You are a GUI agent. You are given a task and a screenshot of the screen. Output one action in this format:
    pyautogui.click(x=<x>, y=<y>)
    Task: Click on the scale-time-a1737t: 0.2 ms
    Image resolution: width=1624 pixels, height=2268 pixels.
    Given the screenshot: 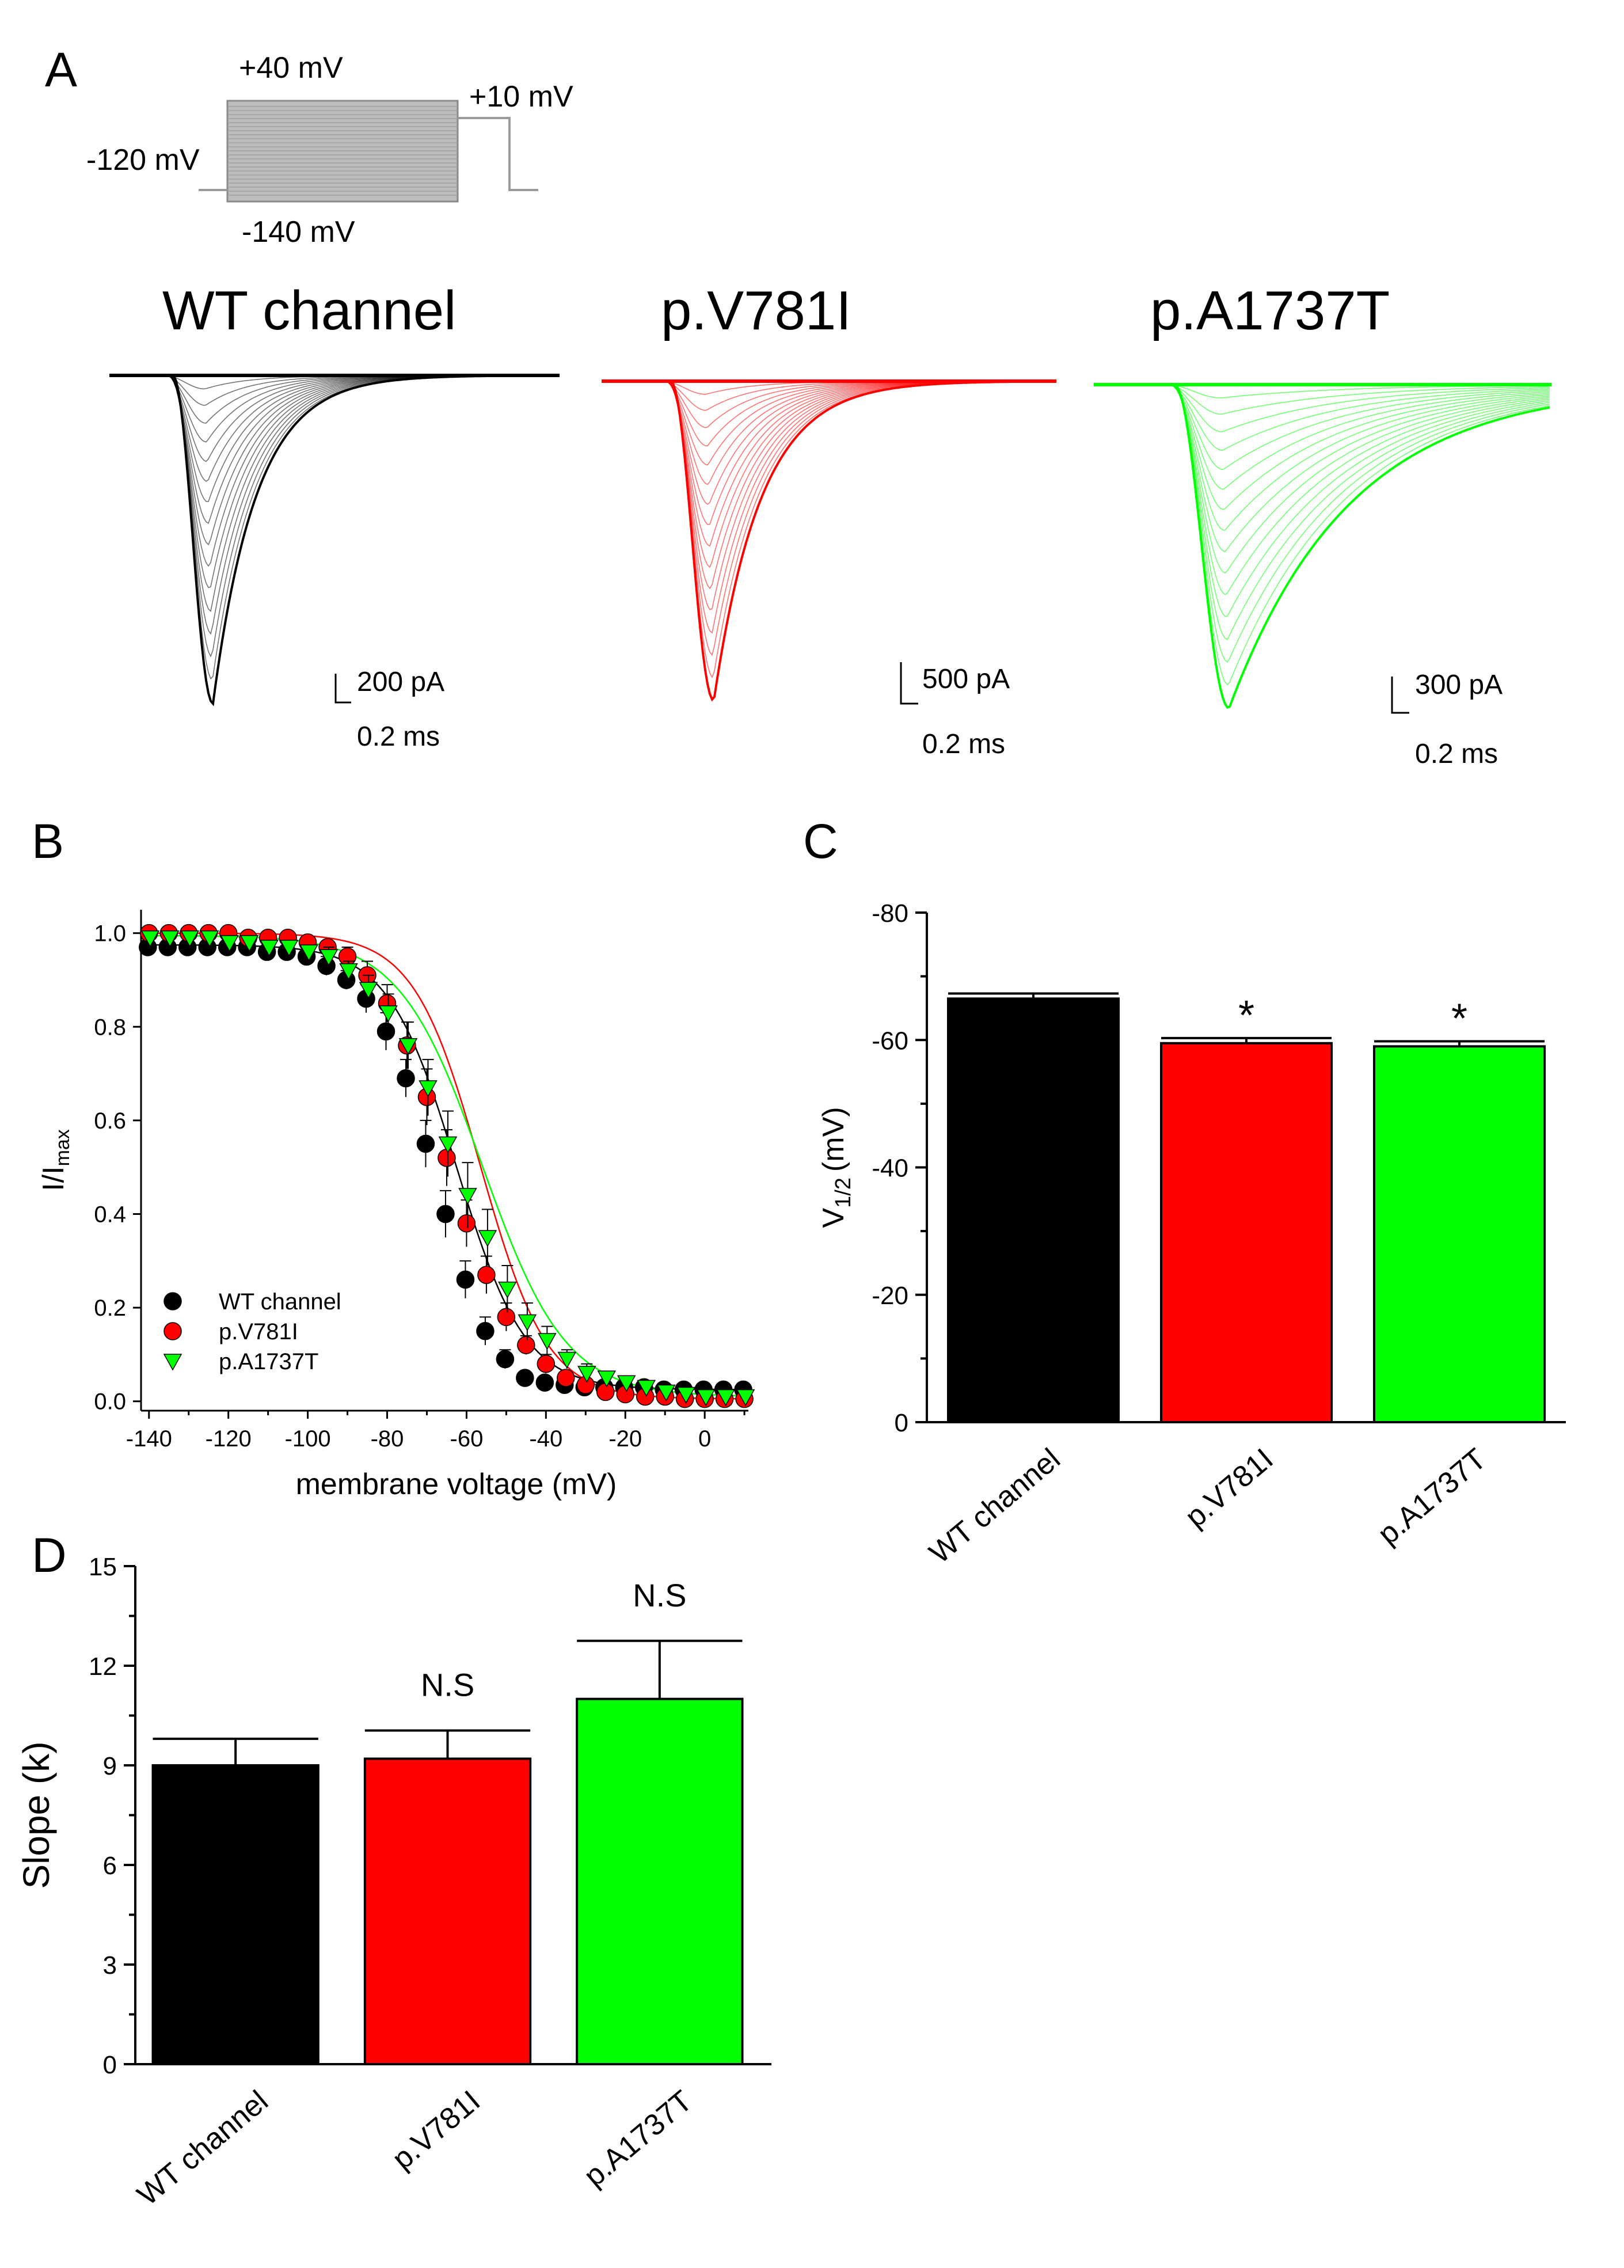 What is the action you would take?
    pyautogui.click(x=1456, y=754)
    